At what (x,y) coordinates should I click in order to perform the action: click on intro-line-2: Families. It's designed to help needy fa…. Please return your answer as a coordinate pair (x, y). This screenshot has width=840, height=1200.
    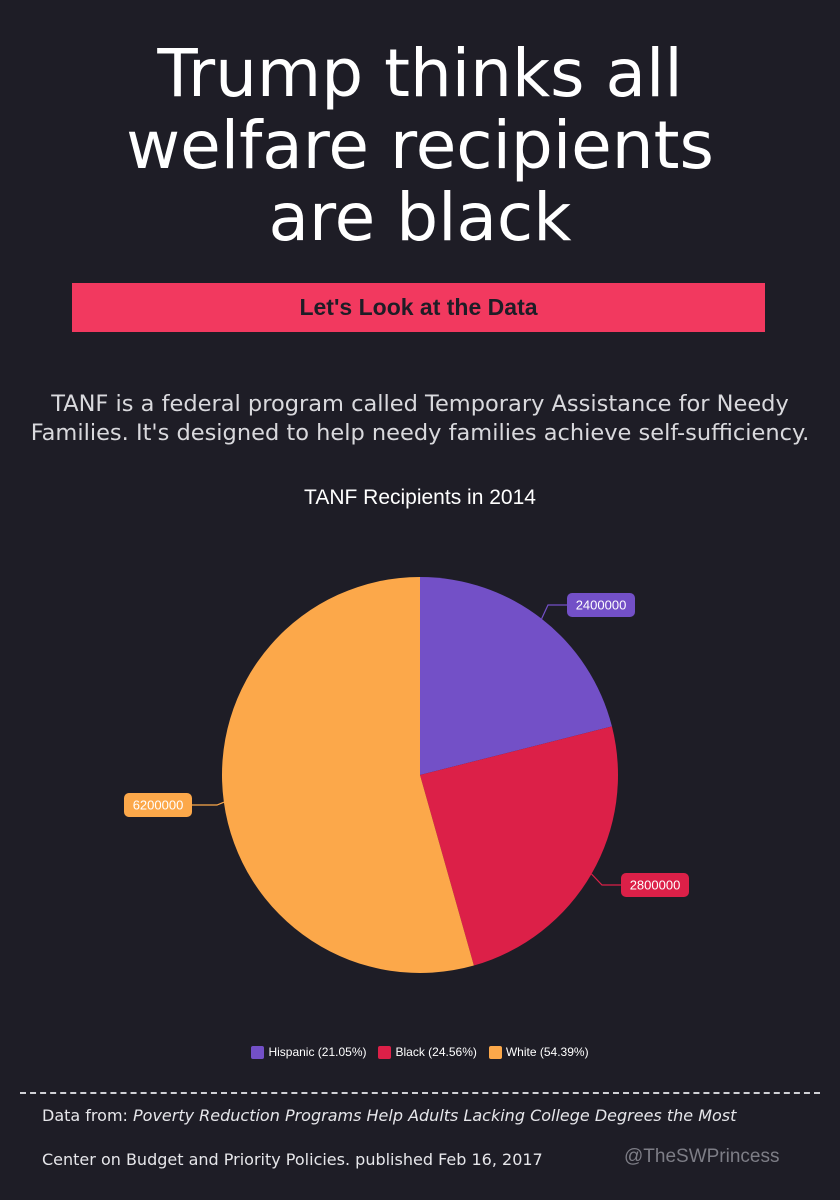
    Looking at the image, I should click on (420, 433).